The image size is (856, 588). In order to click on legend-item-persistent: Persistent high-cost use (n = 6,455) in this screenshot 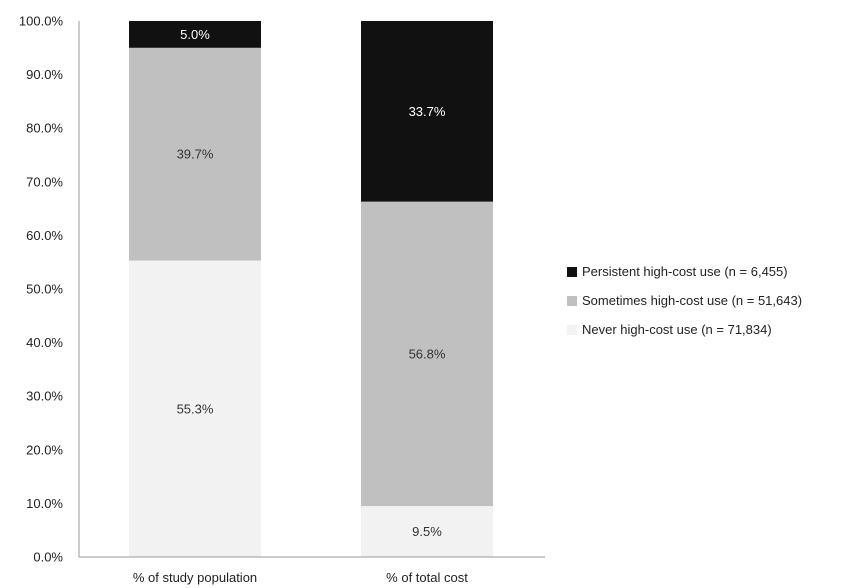, I will do `click(684, 271)`.